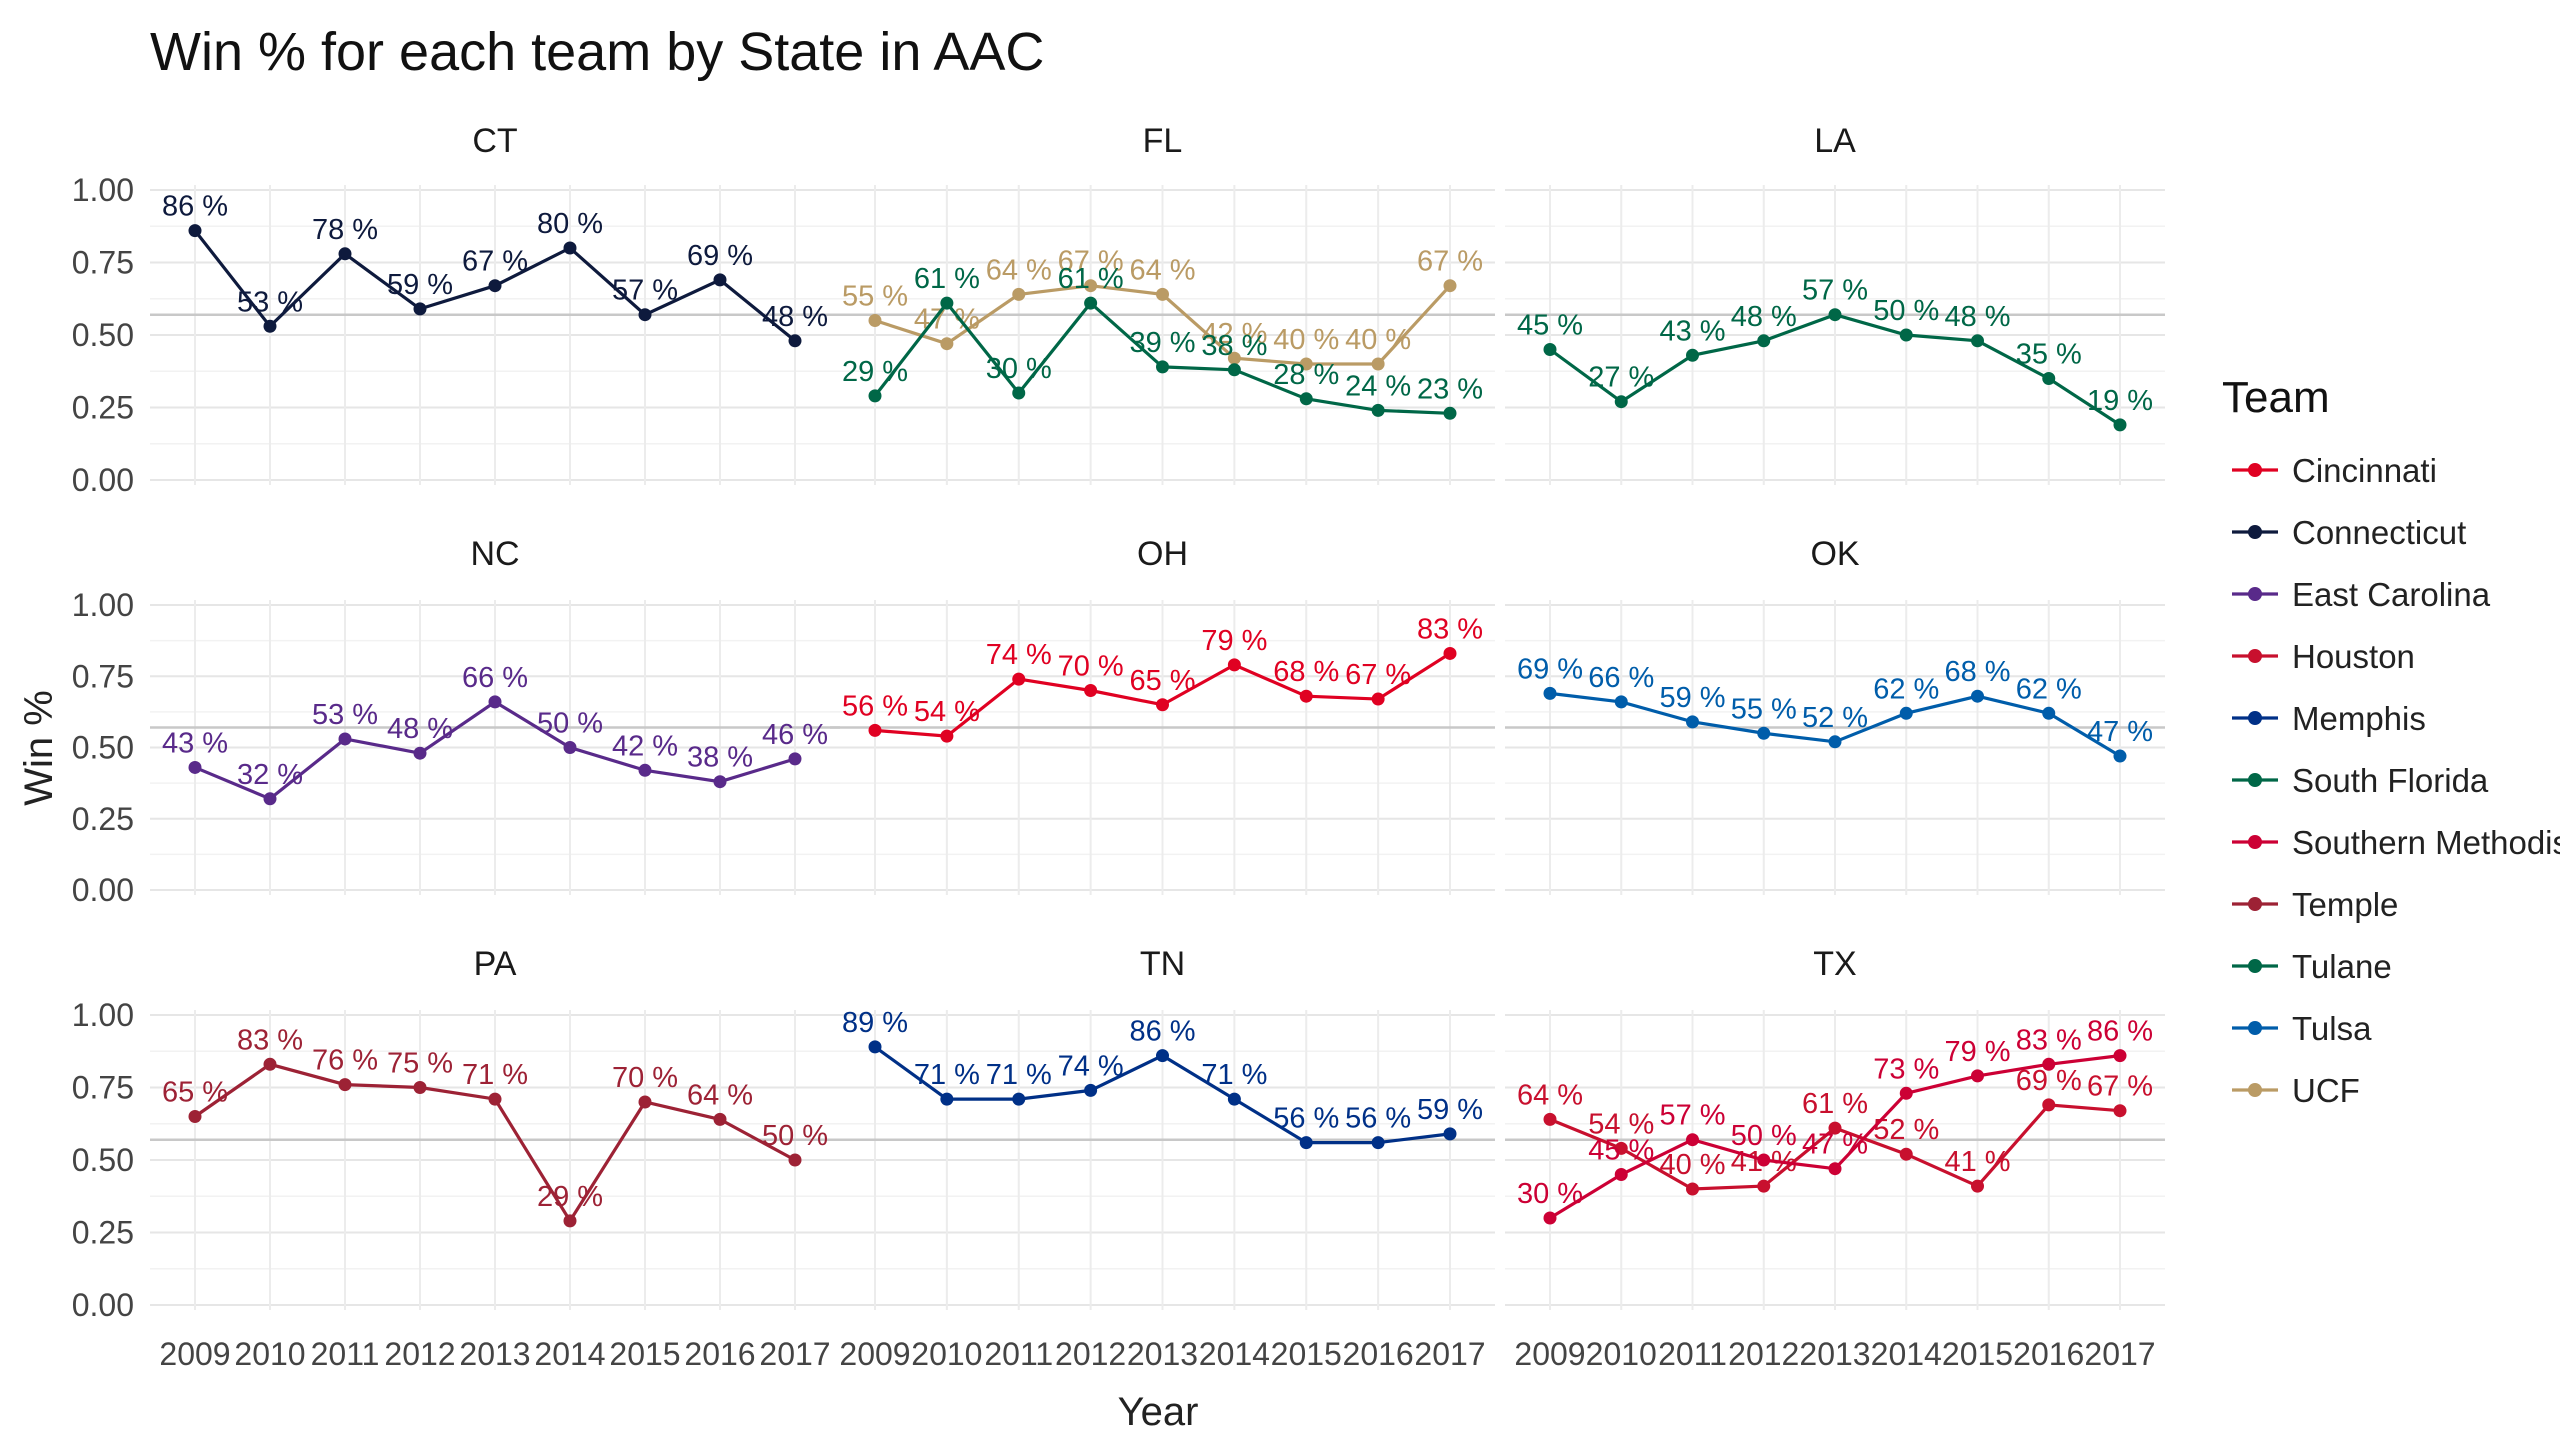 This screenshot has width=2560, height=1445. What do you see at coordinates (2326, 1090) in the screenshot?
I see `legend-label: UCF` at bounding box center [2326, 1090].